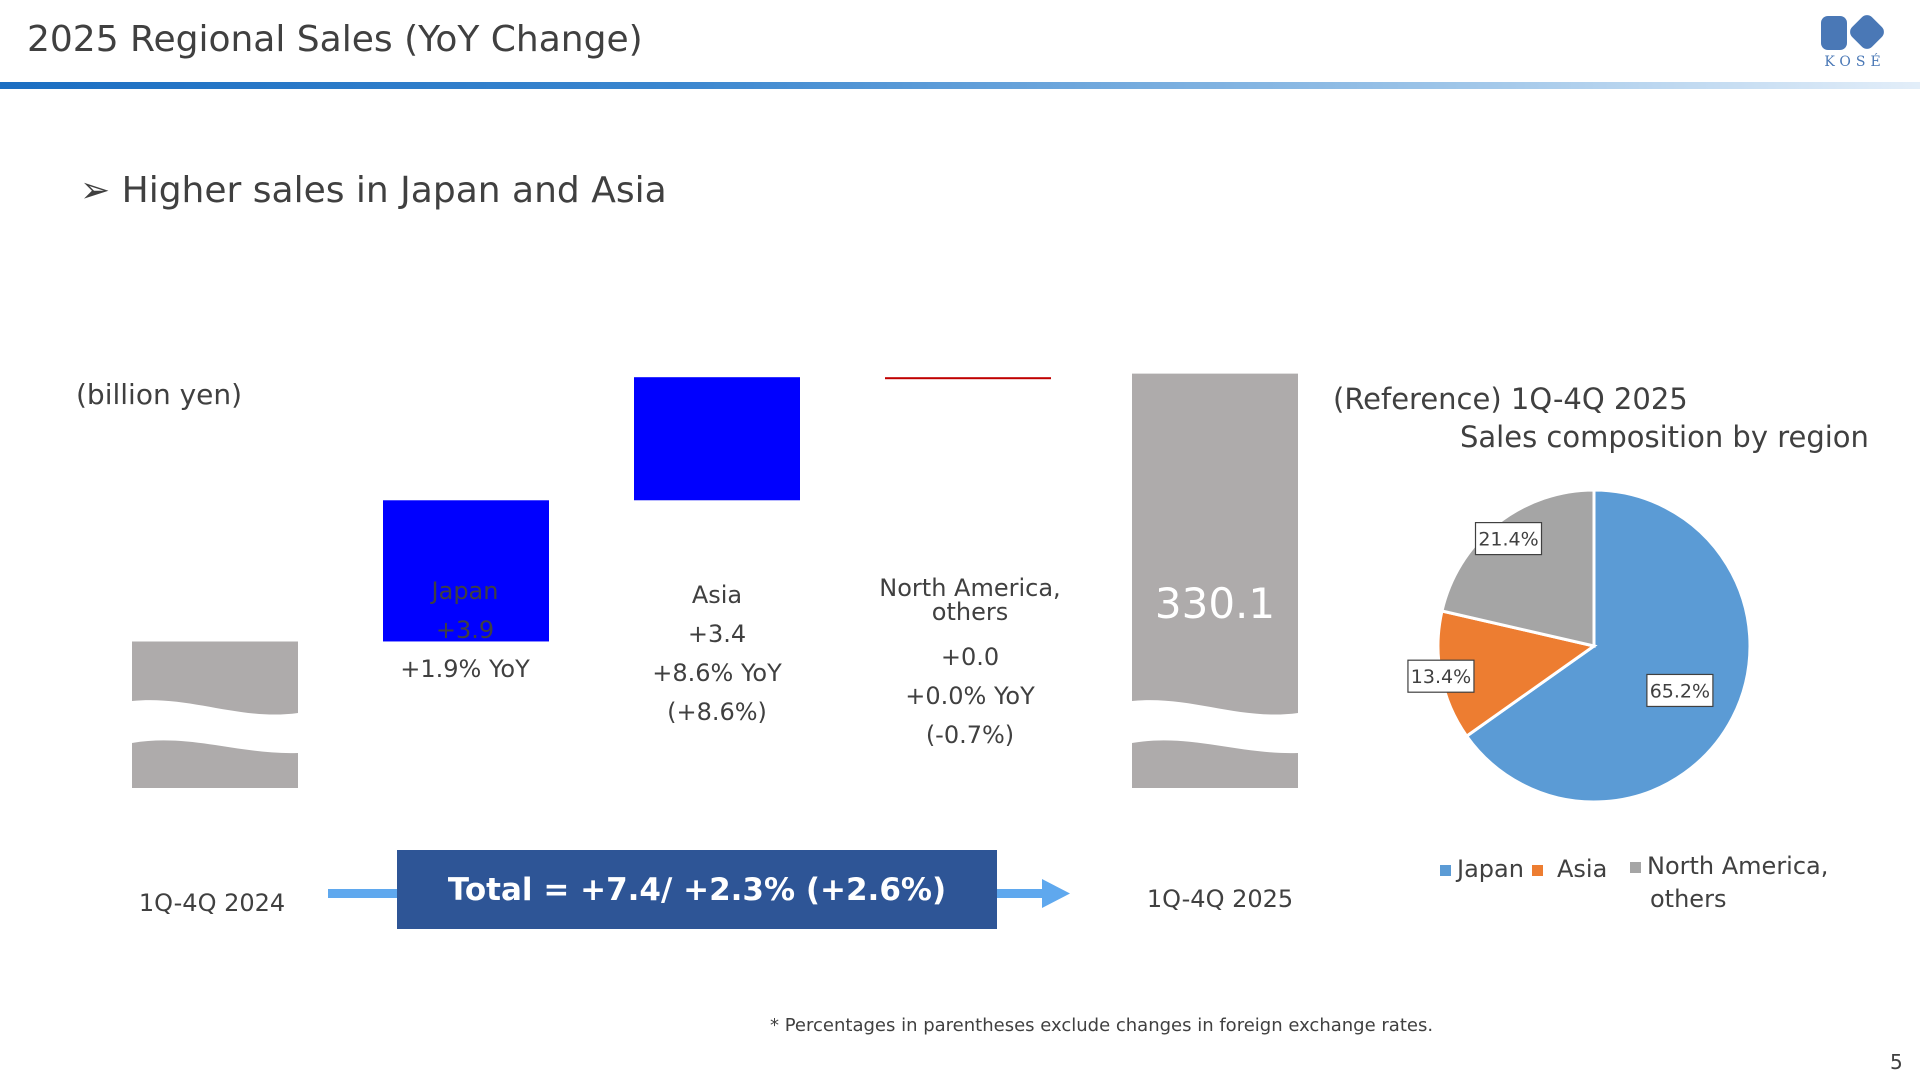 The height and width of the screenshot is (1080, 1920). What do you see at coordinates (1215, 764) in the screenshot?
I see `end-bar-lower` at bounding box center [1215, 764].